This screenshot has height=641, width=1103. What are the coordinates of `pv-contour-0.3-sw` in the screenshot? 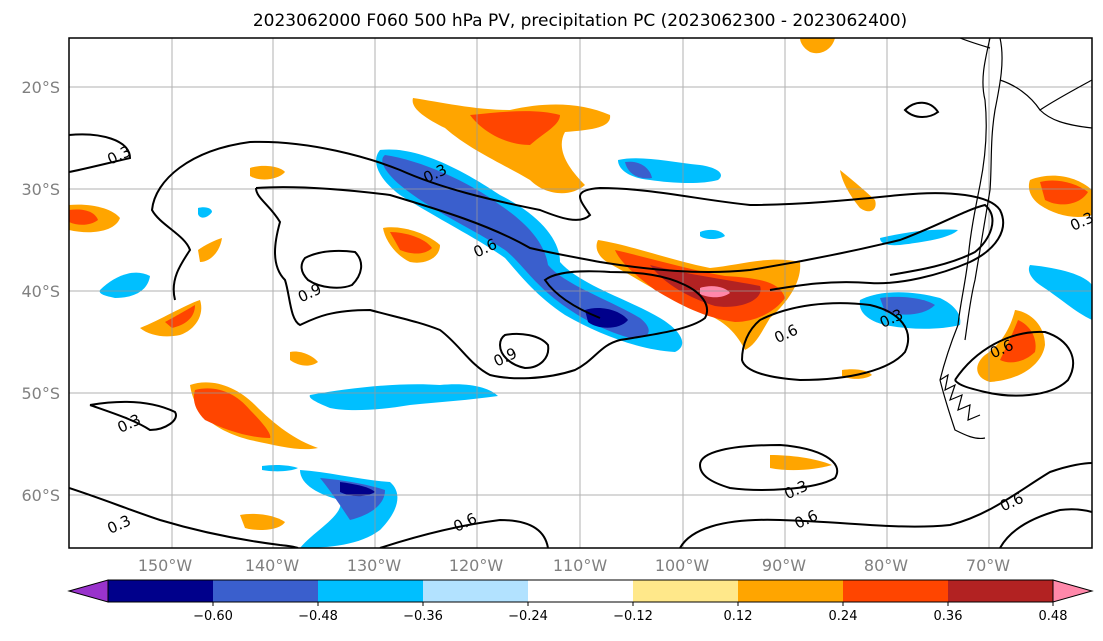 It's located at (133, 416).